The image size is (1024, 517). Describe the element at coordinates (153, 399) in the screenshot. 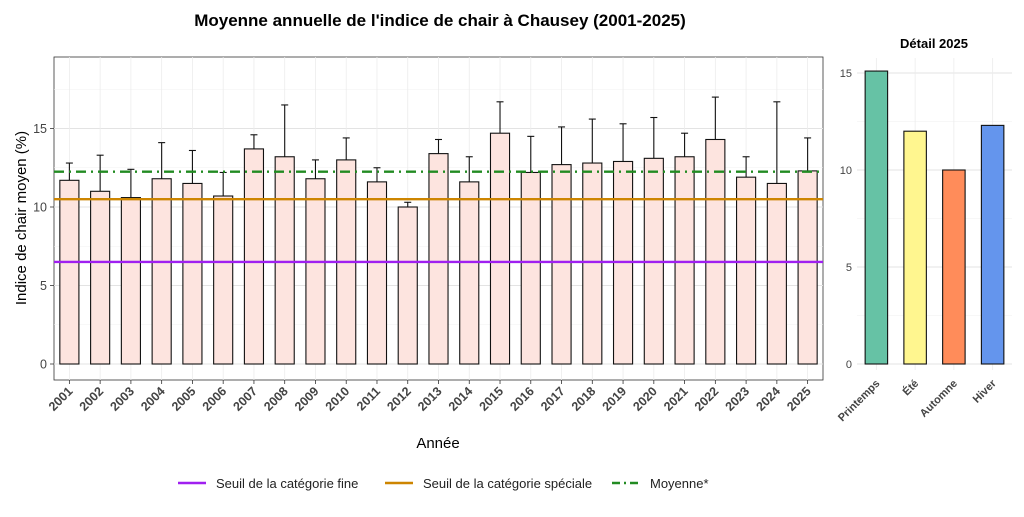

I see `x-tick-label: 2004` at that location.